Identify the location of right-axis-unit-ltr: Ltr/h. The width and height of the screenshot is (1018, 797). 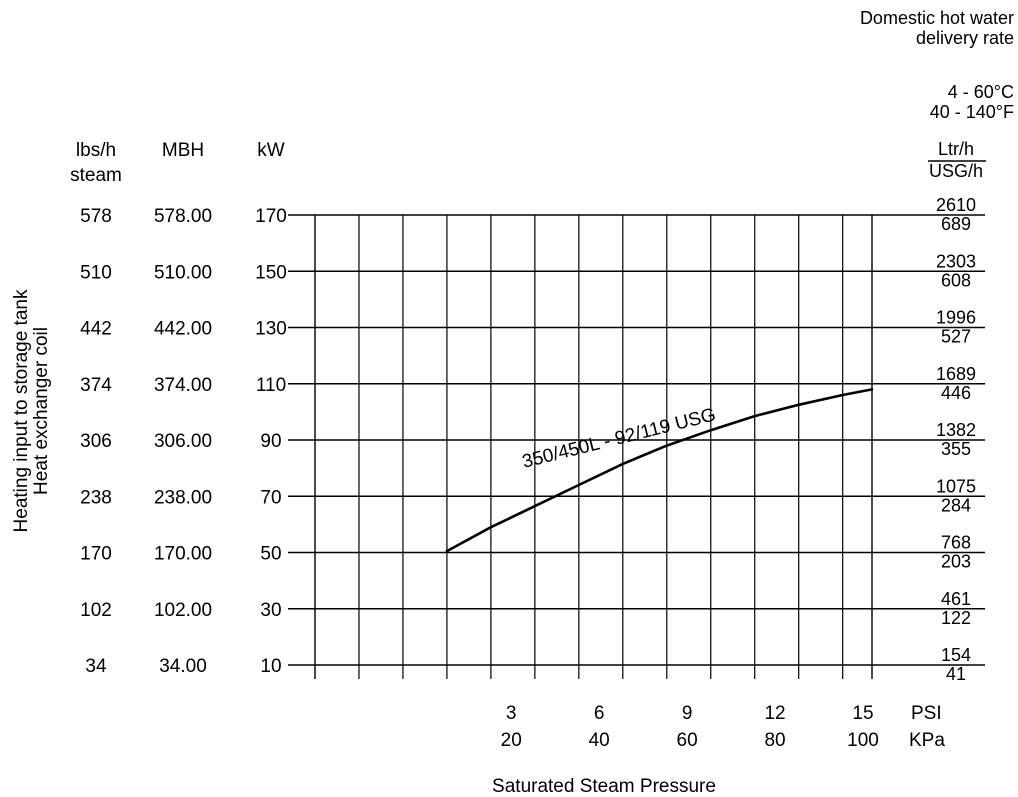
(956, 149).